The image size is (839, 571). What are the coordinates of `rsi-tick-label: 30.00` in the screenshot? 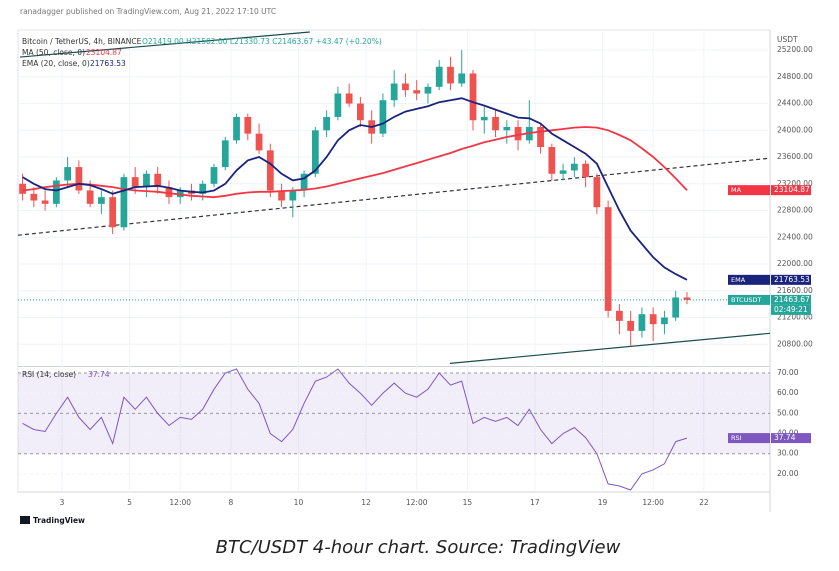 It's located at (788, 453).